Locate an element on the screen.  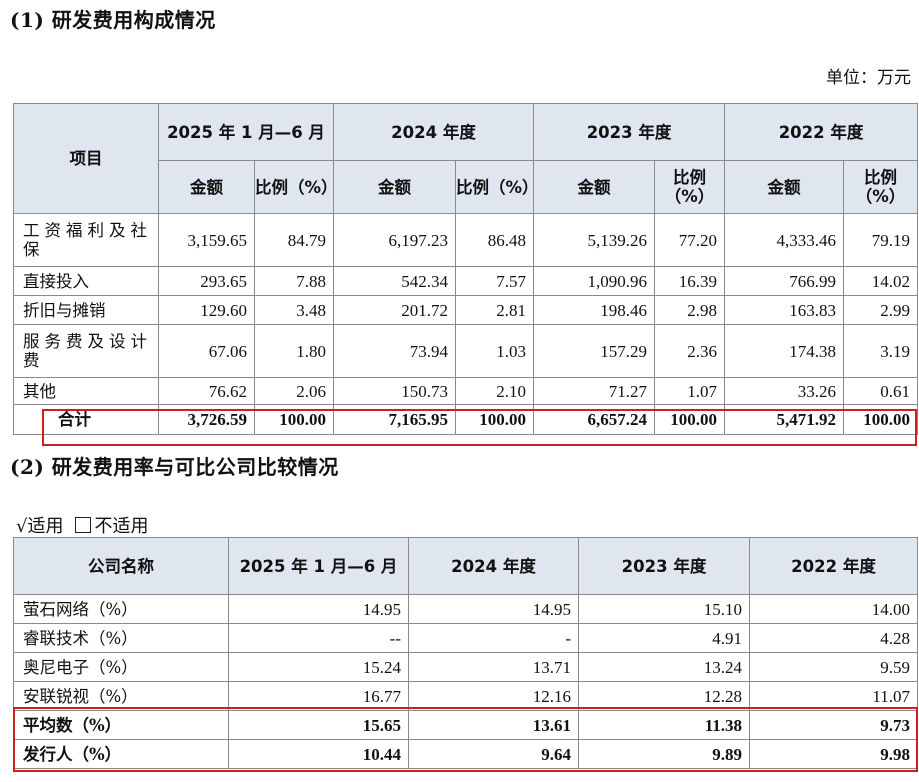
ratio-cell: 14.02 is located at coordinates (881, 281).